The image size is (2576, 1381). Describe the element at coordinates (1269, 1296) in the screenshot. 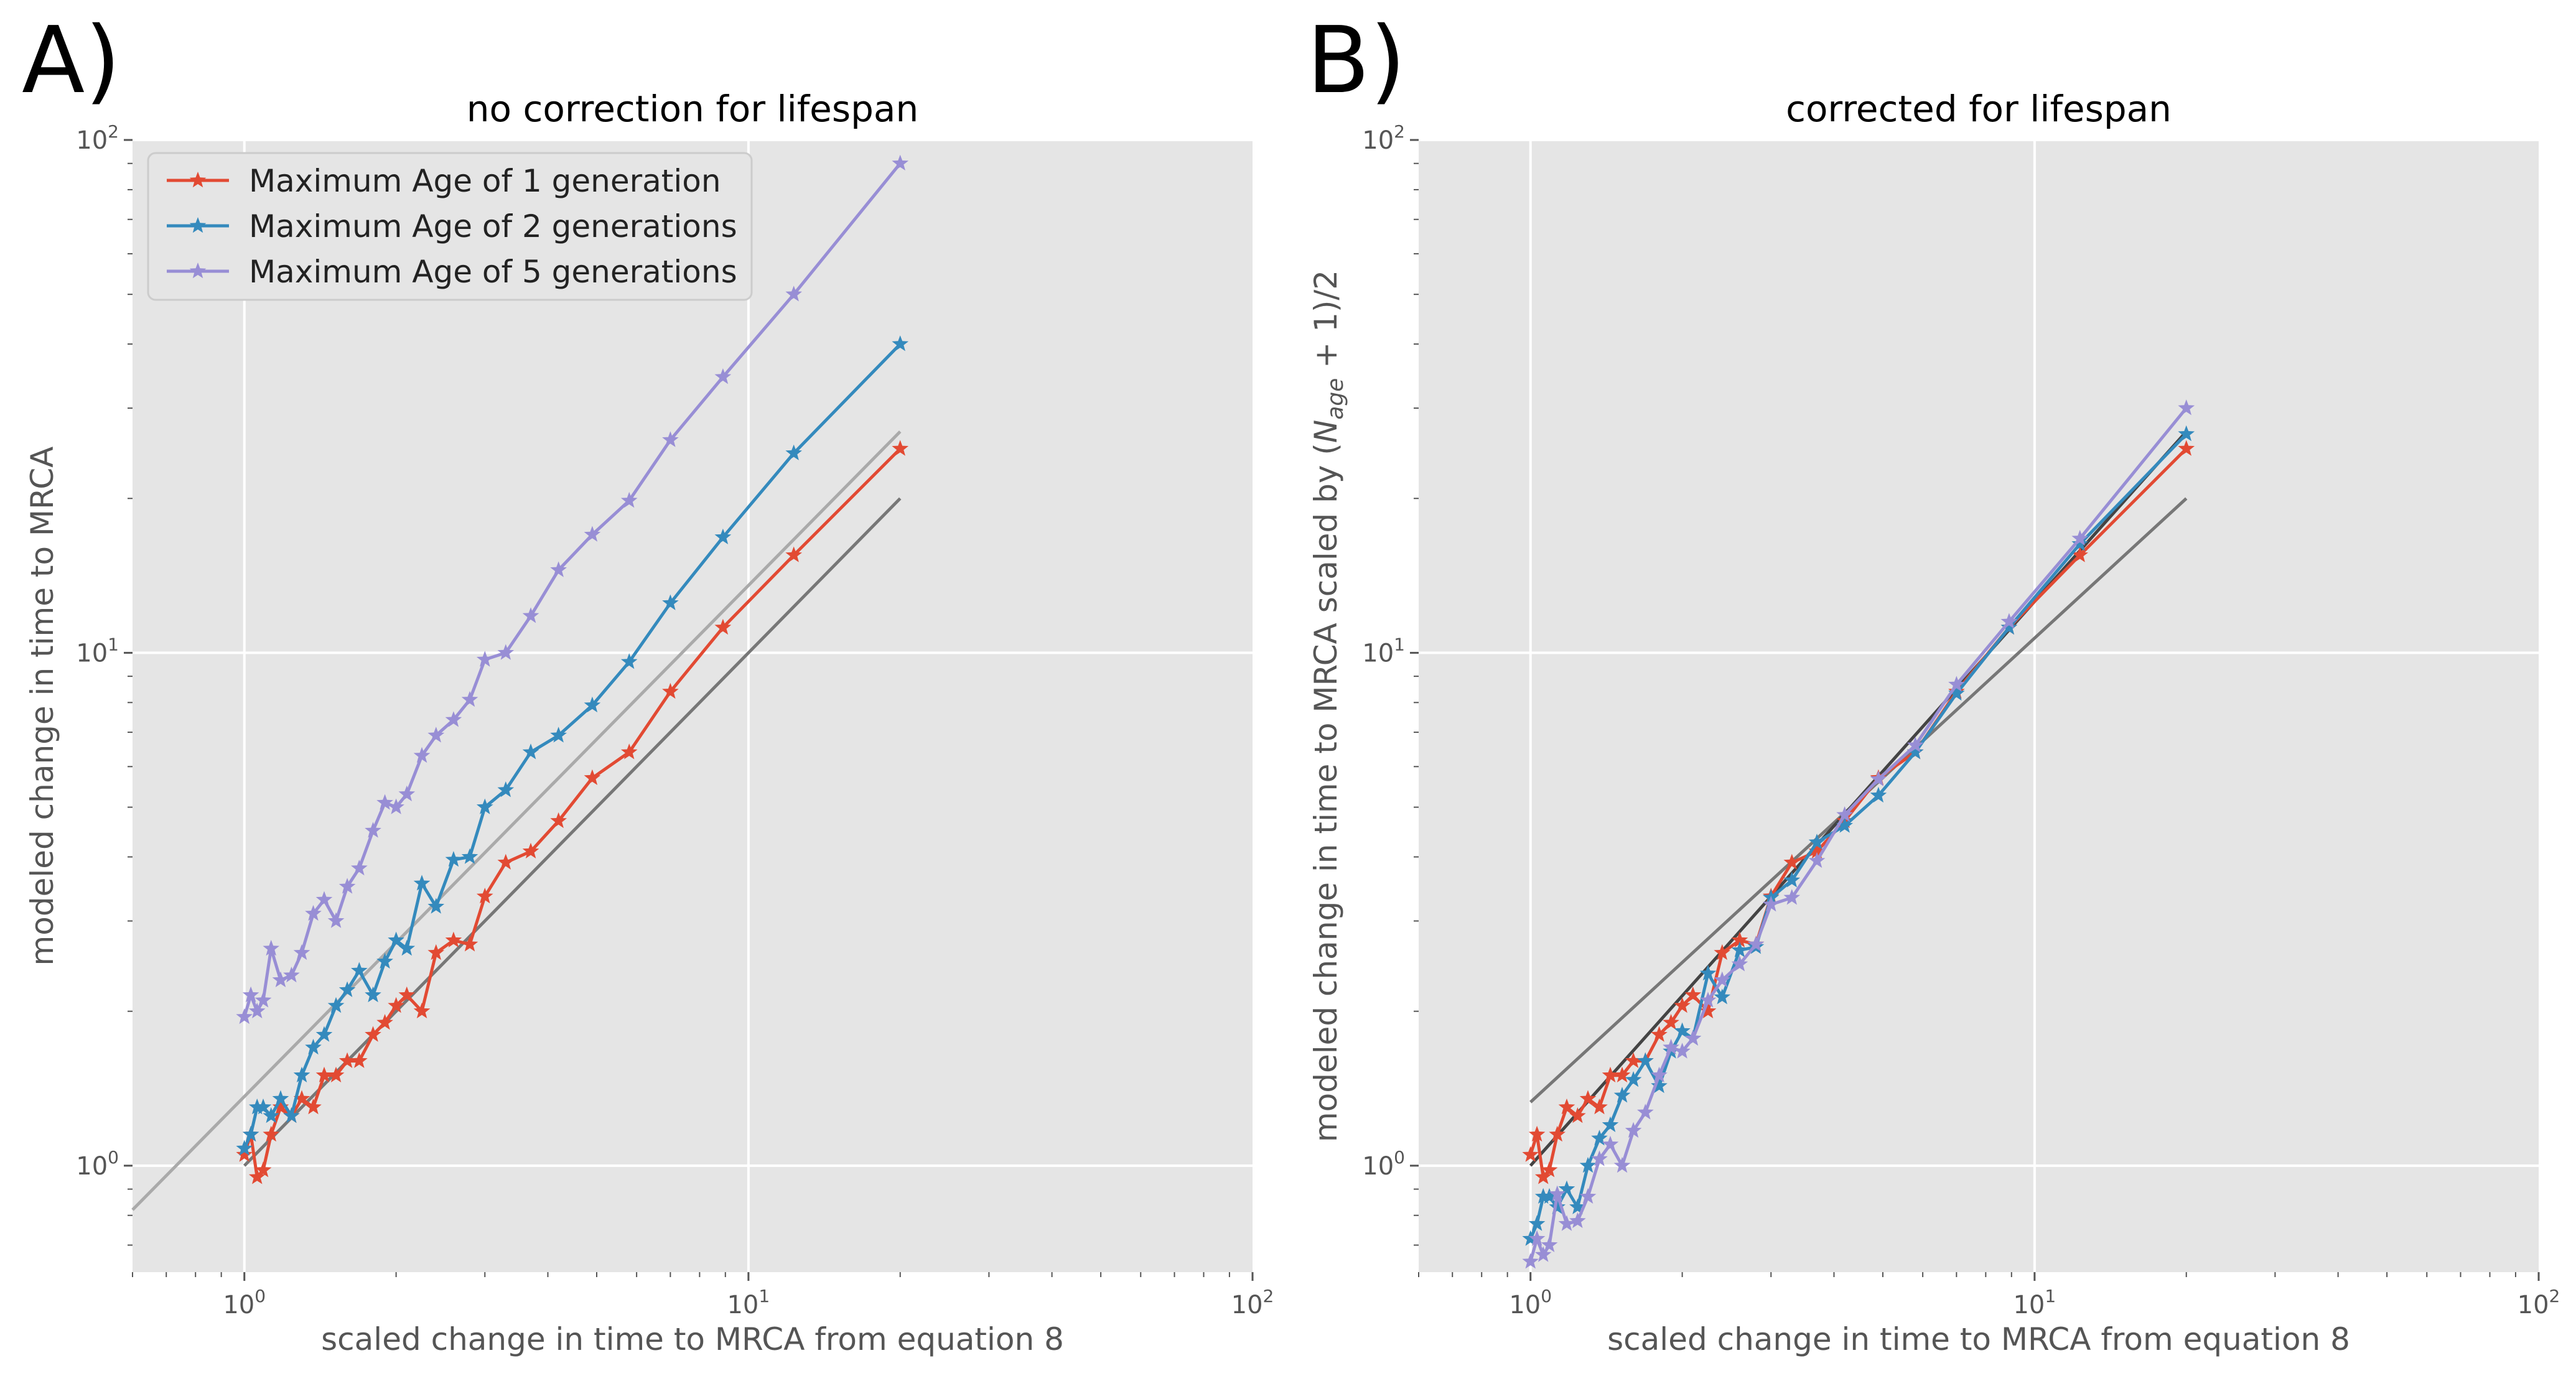

I see `x-tick-exponent: 2` at that location.